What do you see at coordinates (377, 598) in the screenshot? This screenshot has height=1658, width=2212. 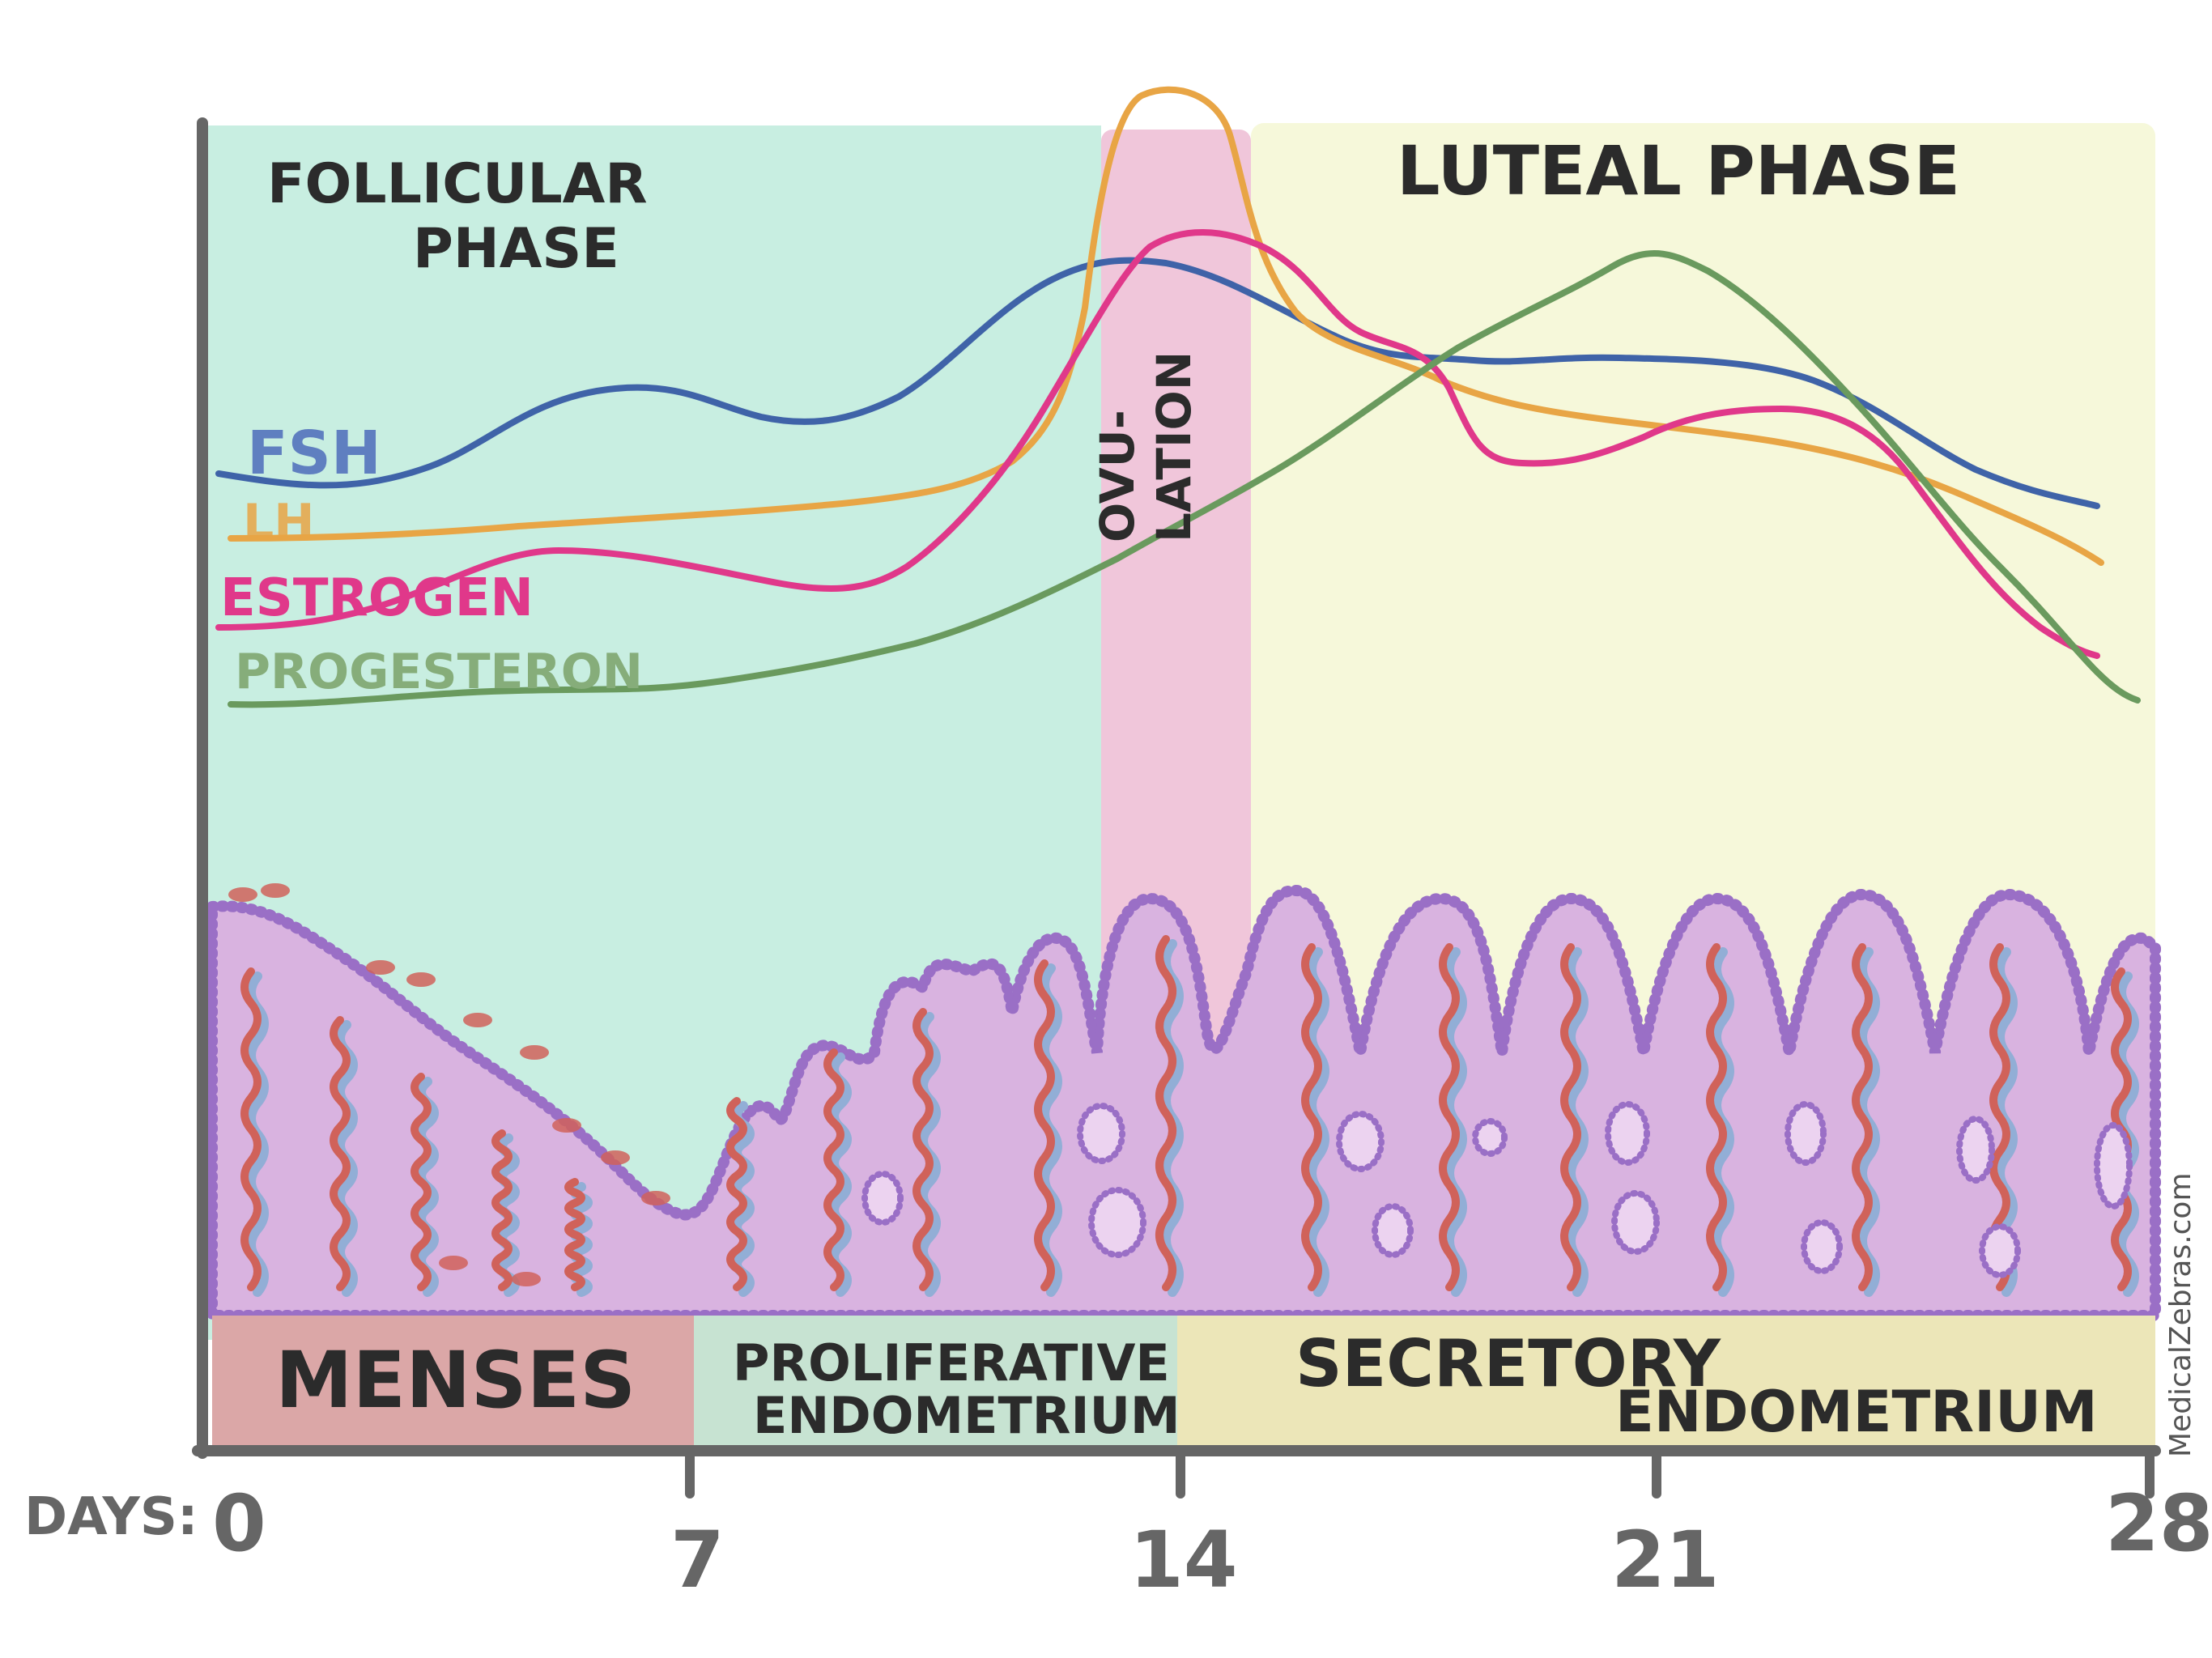 I see `estrogen-label: ESTROGEN` at bounding box center [377, 598].